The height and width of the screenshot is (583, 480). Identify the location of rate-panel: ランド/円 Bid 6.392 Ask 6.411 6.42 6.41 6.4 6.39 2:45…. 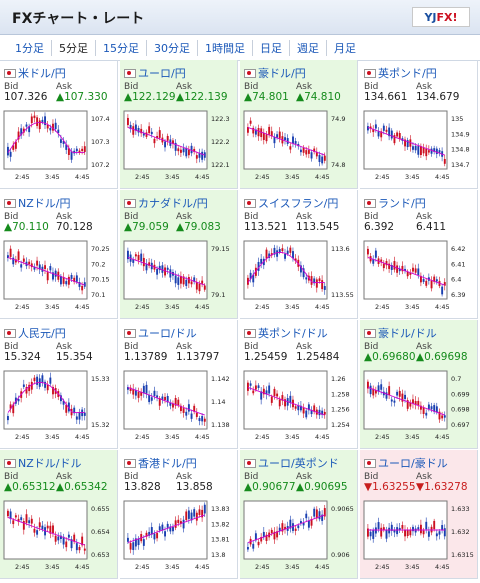
(419, 254).